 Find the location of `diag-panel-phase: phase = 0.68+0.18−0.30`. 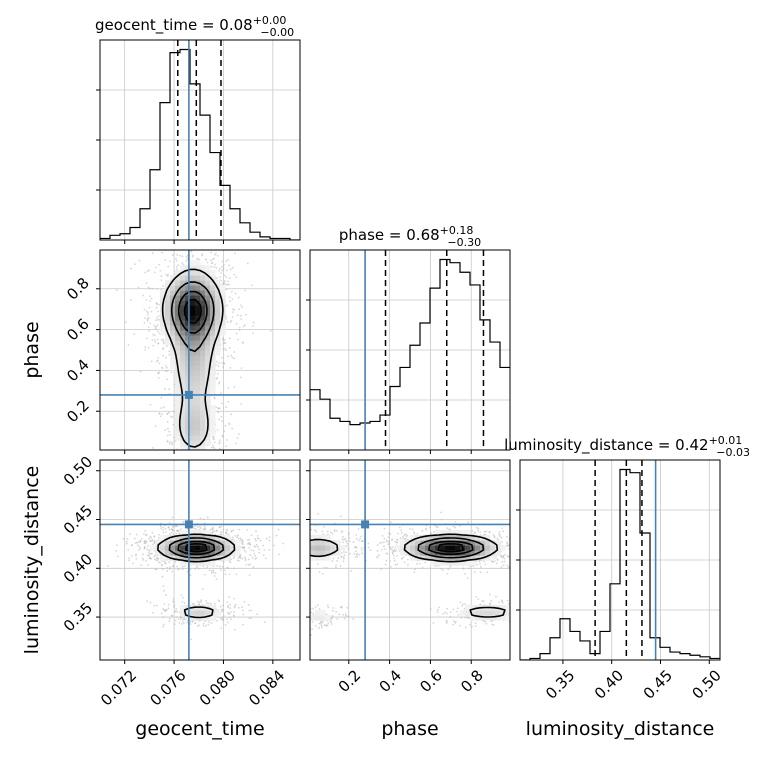

diag-panel-phase: phase = 0.68+0.18−0.30 is located at coordinates (408, 339).